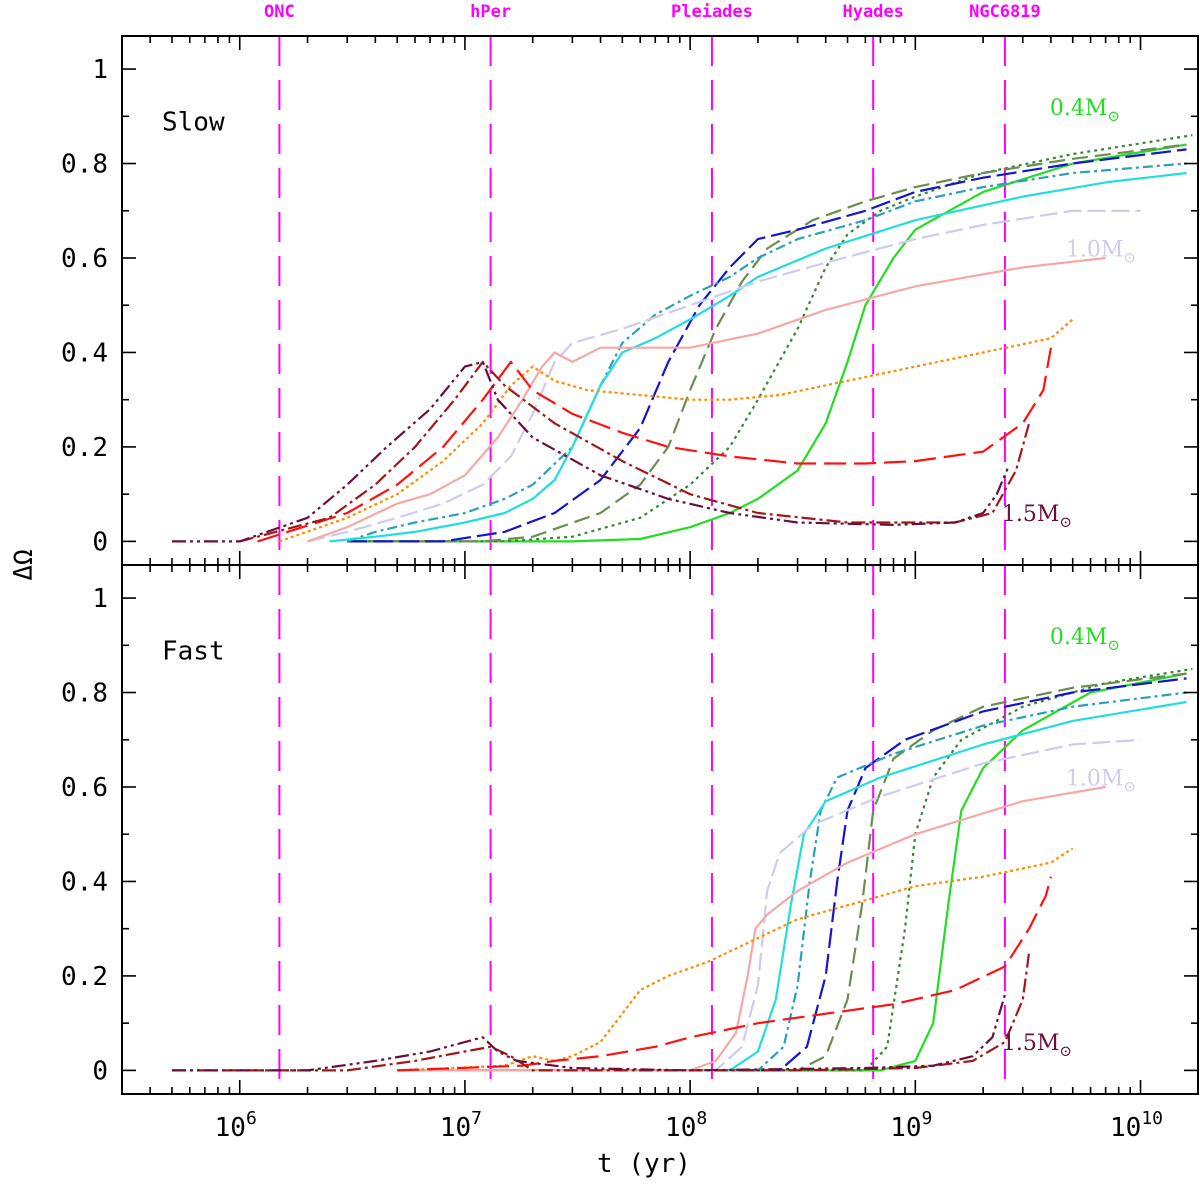 The width and height of the screenshot is (1200, 1184). I want to click on cluster-label-hyades: Hyades, so click(872, 12).